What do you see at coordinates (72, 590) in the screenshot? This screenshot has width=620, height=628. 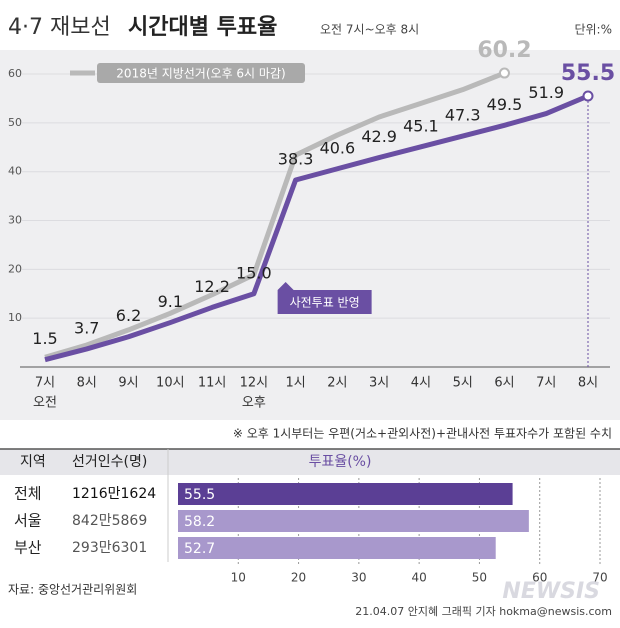 I see `source: 자료: 중앙선거관리위원회` at bounding box center [72, 590].